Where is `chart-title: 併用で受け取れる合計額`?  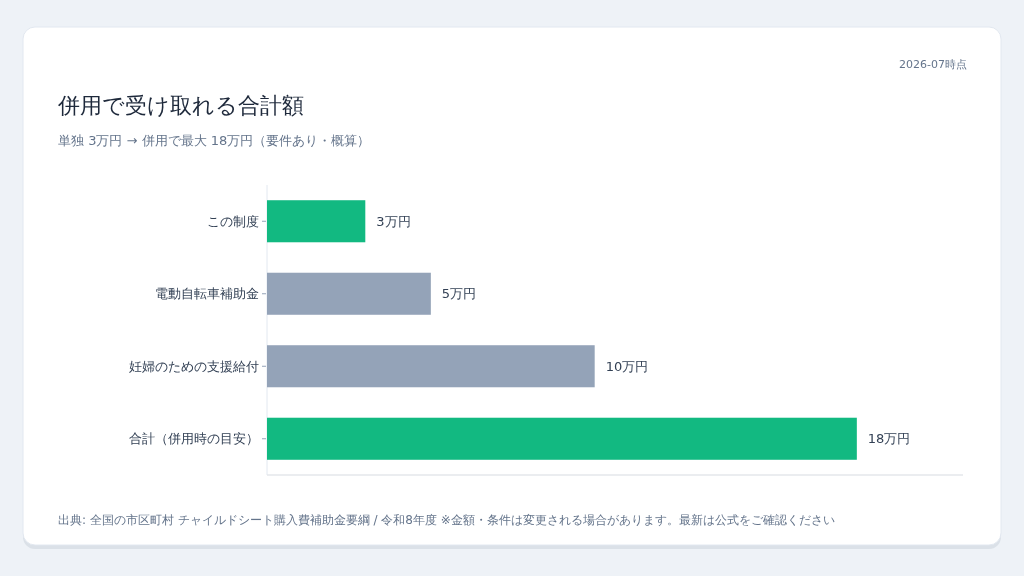
chart-title: 併用で受け取れる合計額 is located at coordinates (180, 105).